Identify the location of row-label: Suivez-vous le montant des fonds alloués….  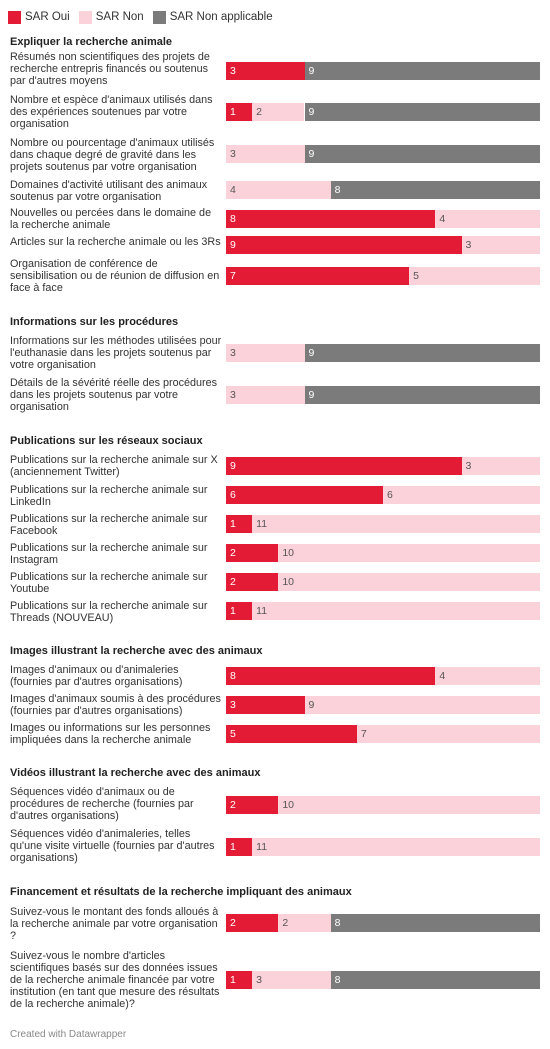
(114, 924).